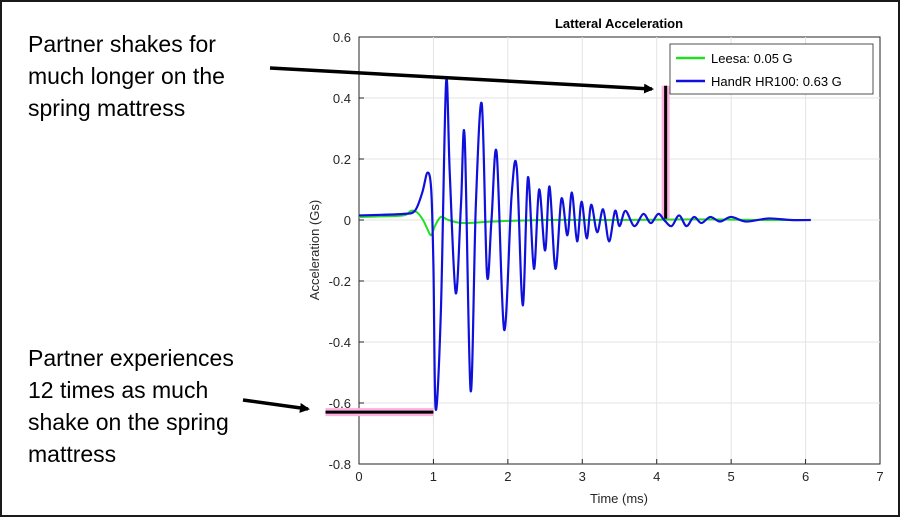  What do you see at coordinates (619, 23) in the screenshot?
I see `chart-title: Latteral Acceleration` at bounding box center [619, 23].